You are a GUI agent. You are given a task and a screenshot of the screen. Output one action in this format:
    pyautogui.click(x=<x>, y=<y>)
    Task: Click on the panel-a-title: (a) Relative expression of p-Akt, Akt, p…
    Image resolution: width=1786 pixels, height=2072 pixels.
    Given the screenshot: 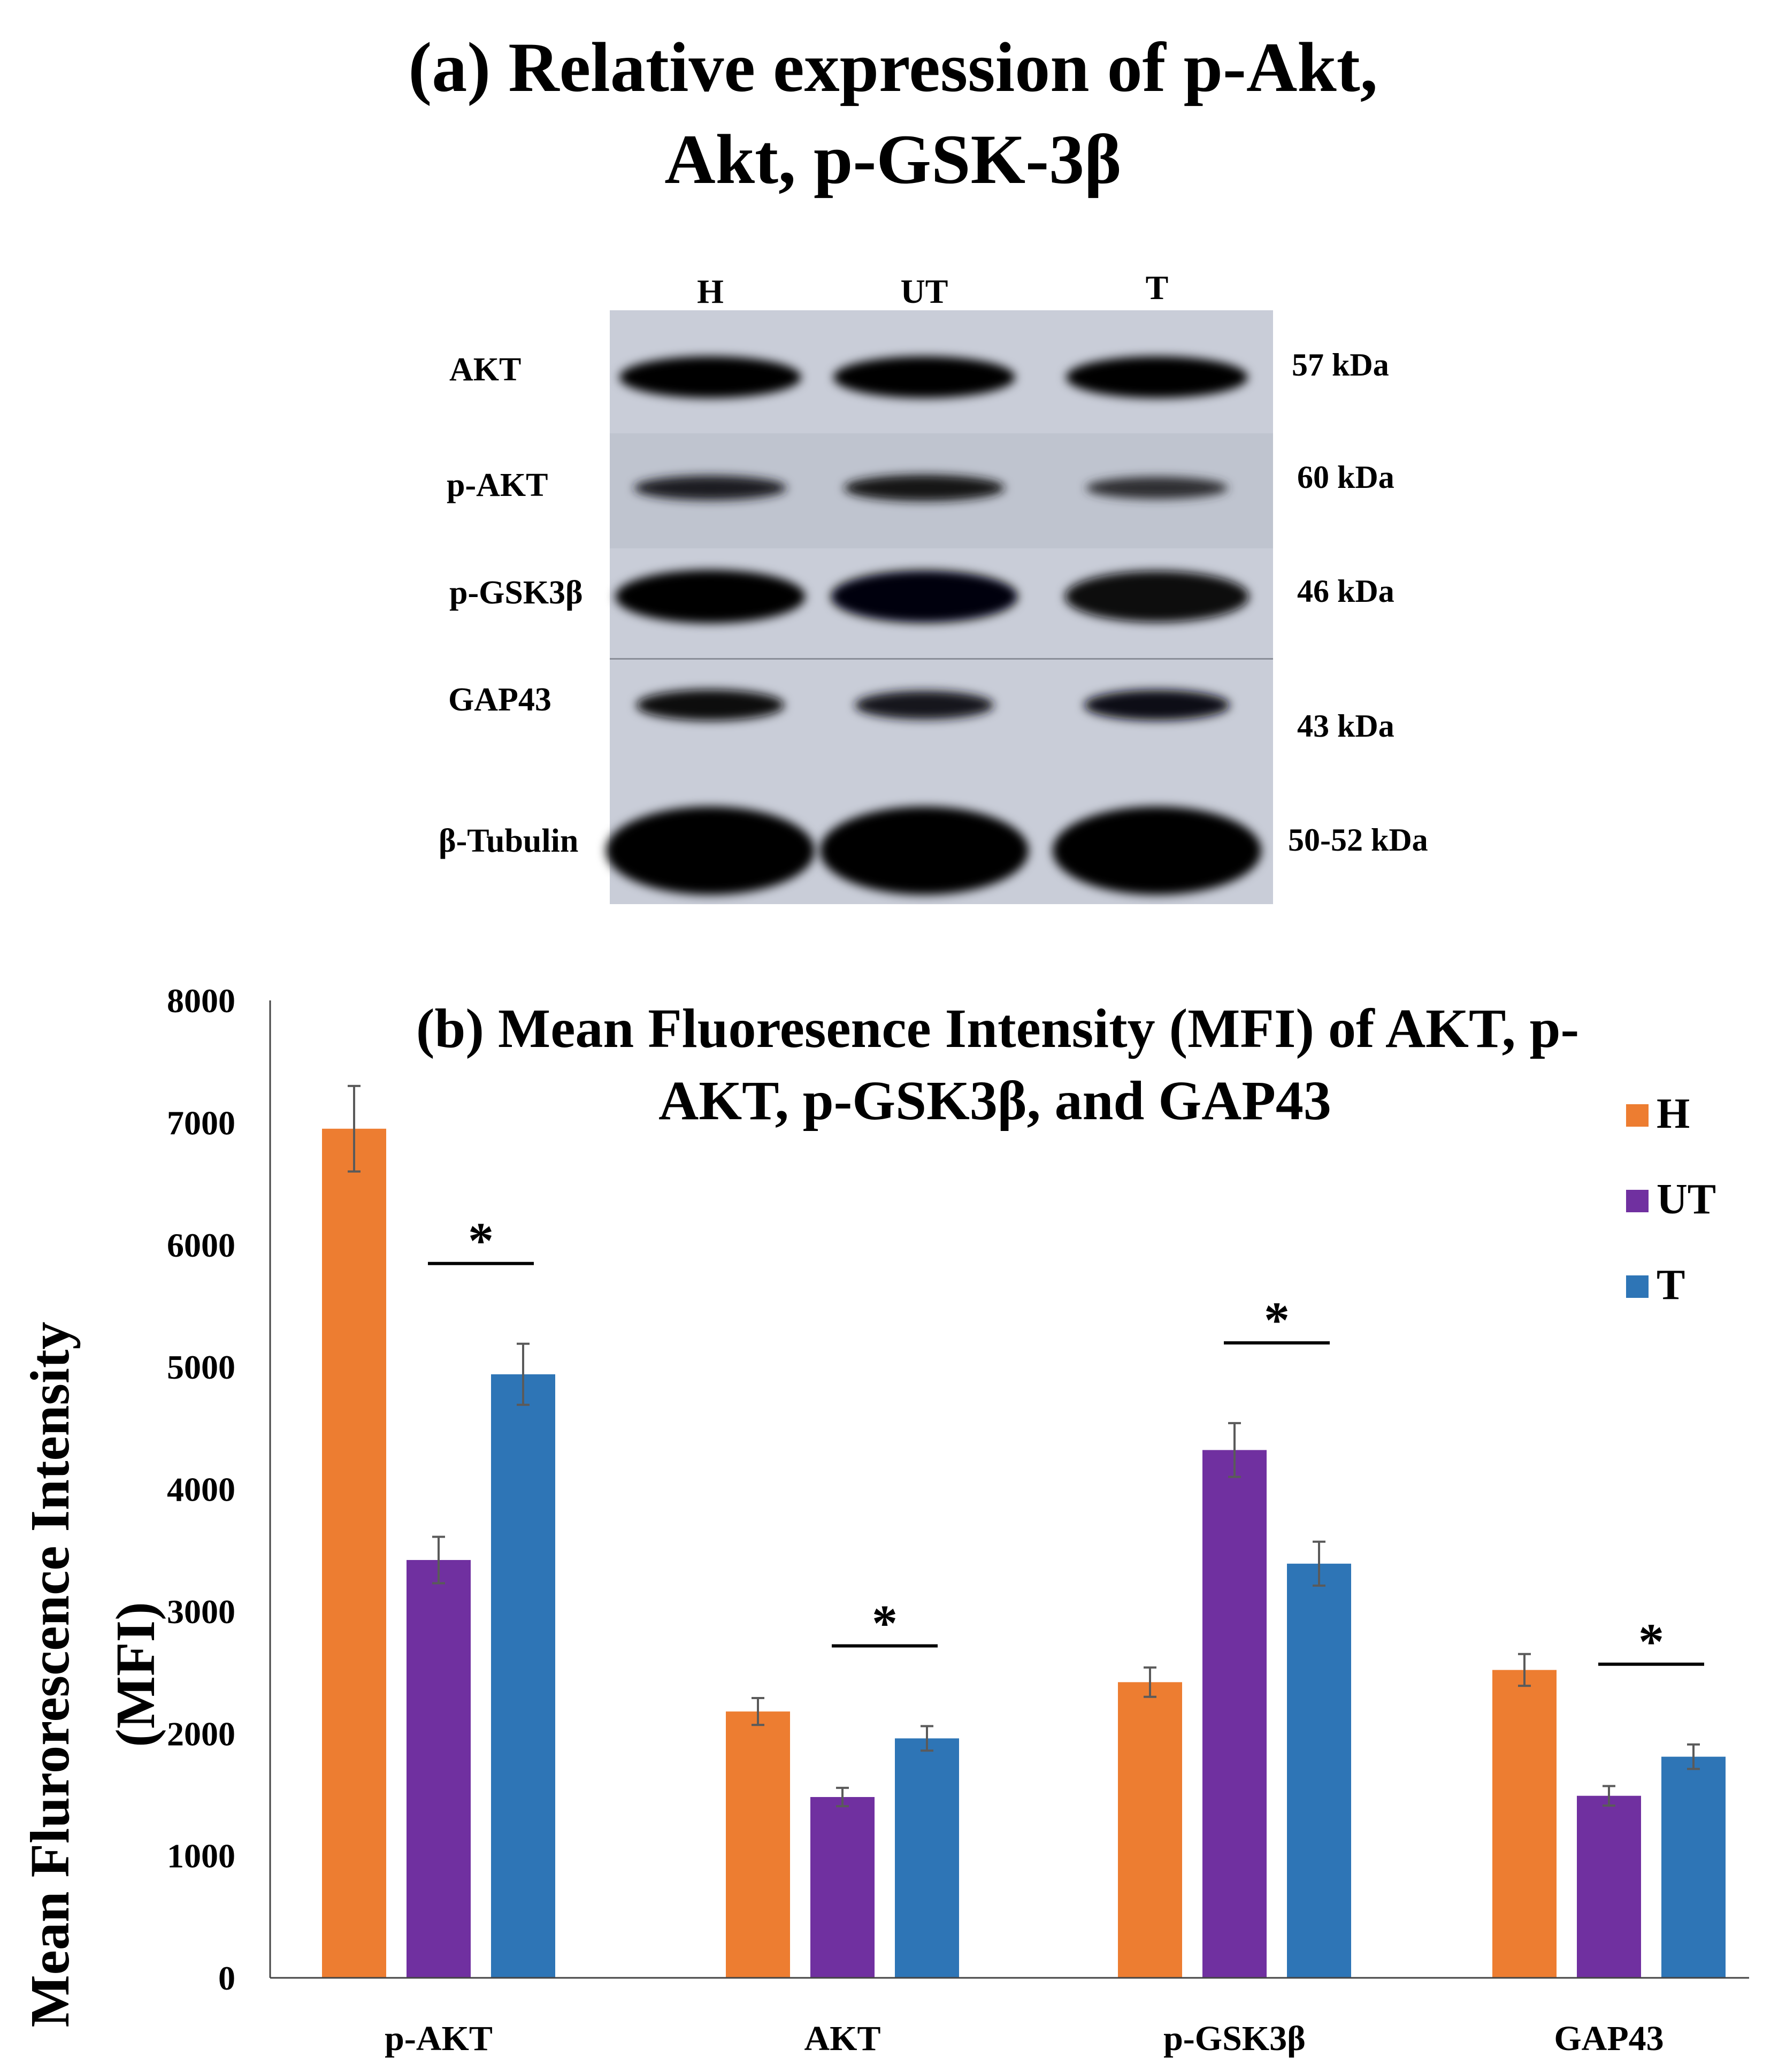 What is the action you would take?
    pyautogui.click(x=893, y=113)
    